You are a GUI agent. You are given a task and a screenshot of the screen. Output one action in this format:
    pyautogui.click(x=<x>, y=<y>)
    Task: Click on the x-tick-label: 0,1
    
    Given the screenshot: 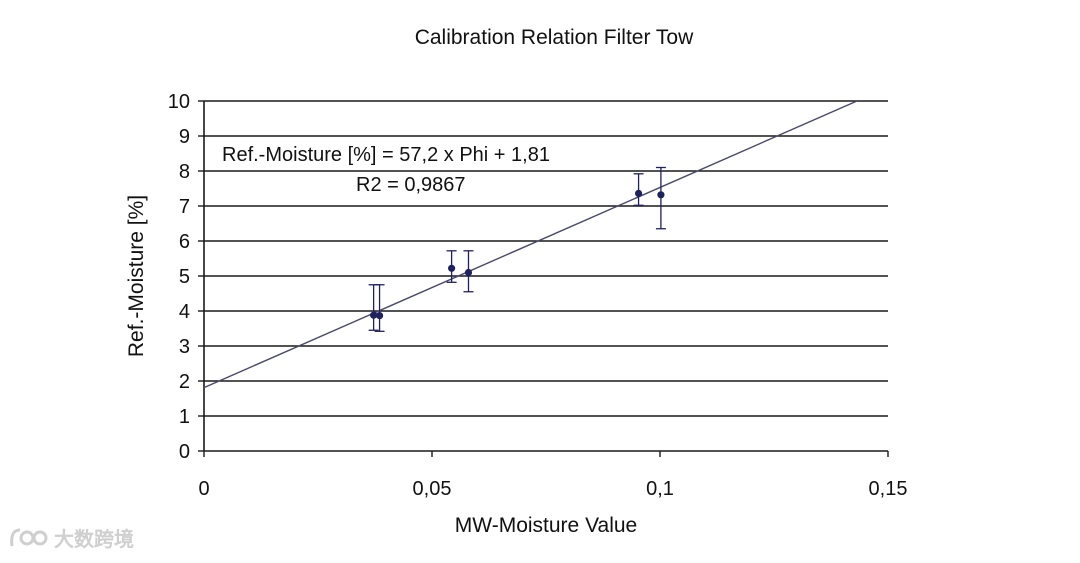 What is the action you would take?
    pyautogui.click(x=660, y=489)
    